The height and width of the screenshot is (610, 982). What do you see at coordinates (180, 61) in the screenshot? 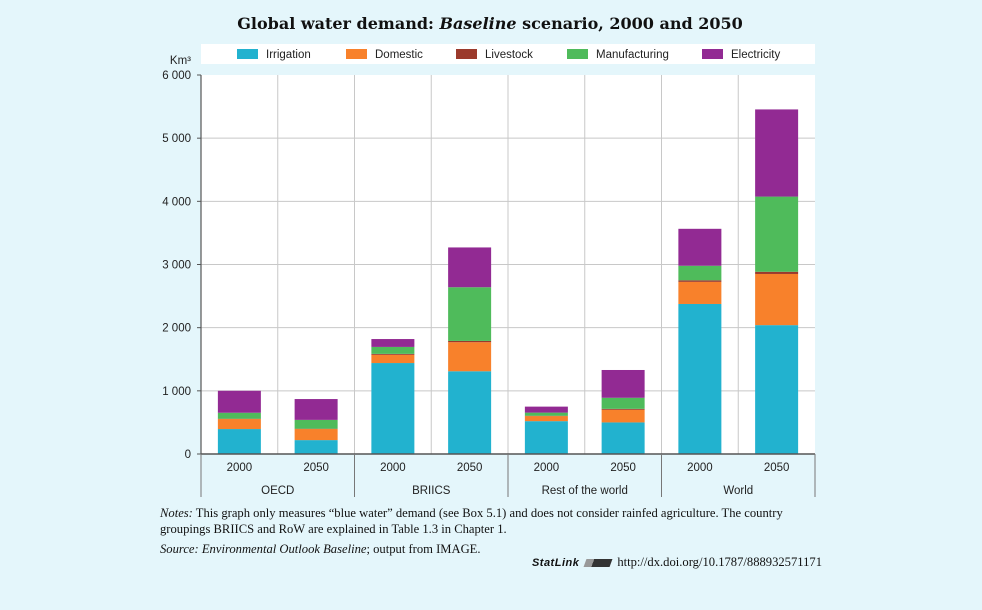
I see `y-axis-unit: Km³` at bounding box center [180, 61].